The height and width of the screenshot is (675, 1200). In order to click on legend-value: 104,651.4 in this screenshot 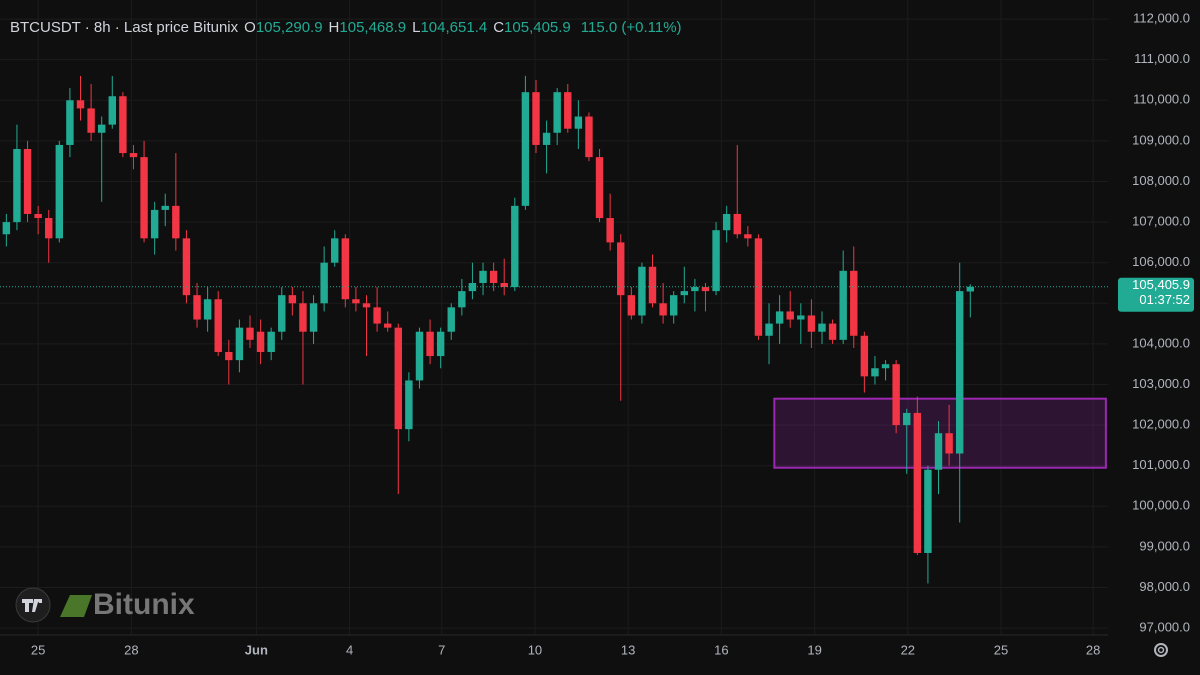, I will do `click(454, 27)`.